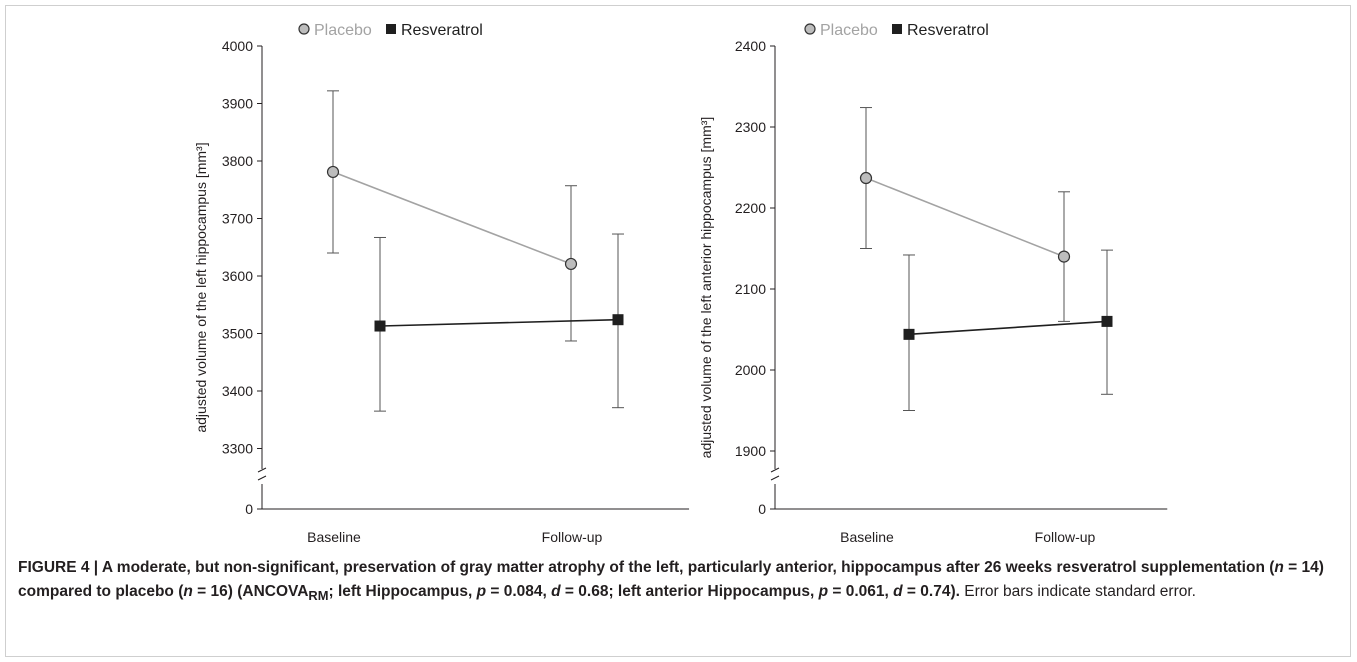 This screenshot has height=662, width=1357. What do you see at coordinates (750, 289) in the screenshot?
I see `y-tick-label: 2100` at bounding box center [750, 289].